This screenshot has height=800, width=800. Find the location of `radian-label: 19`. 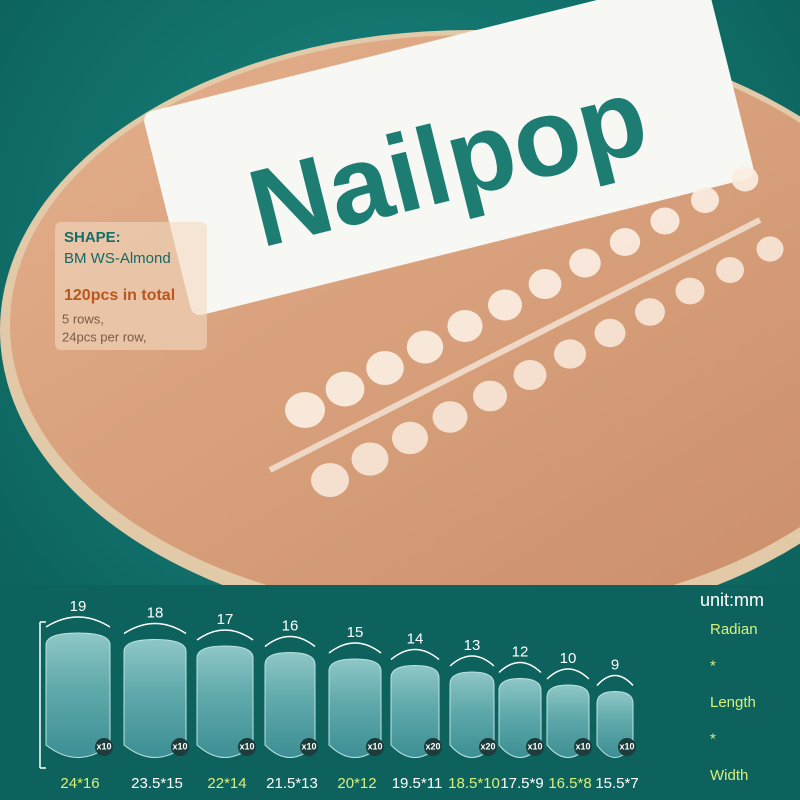

radian-label: 19 is located at coordinates (78, 606).